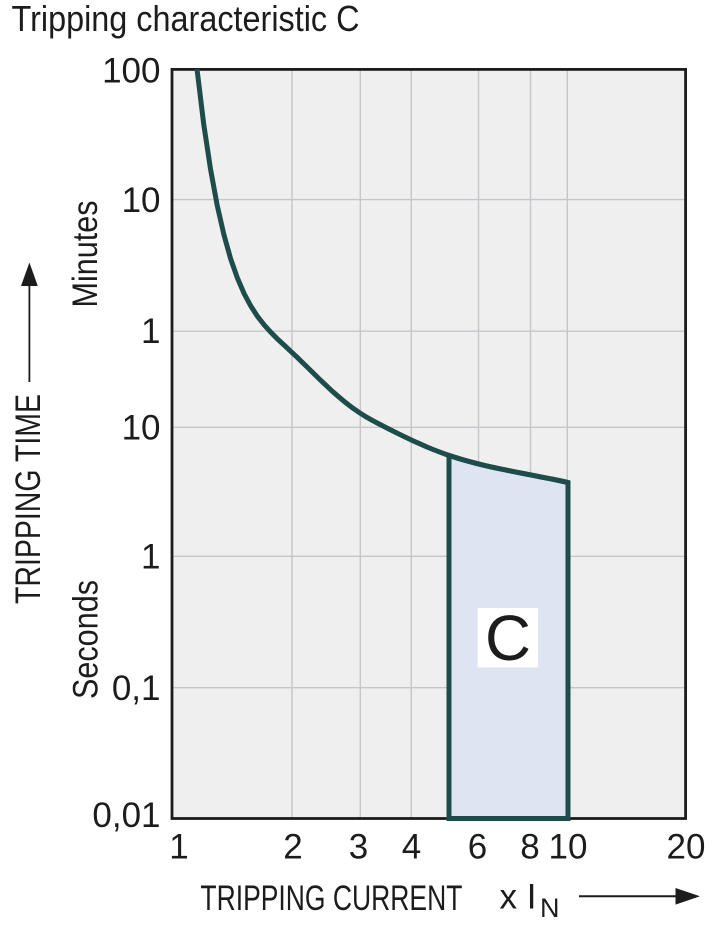 This screenshot has width=720, height=928. I want to click on svg-text: x I, so click(518, 897).